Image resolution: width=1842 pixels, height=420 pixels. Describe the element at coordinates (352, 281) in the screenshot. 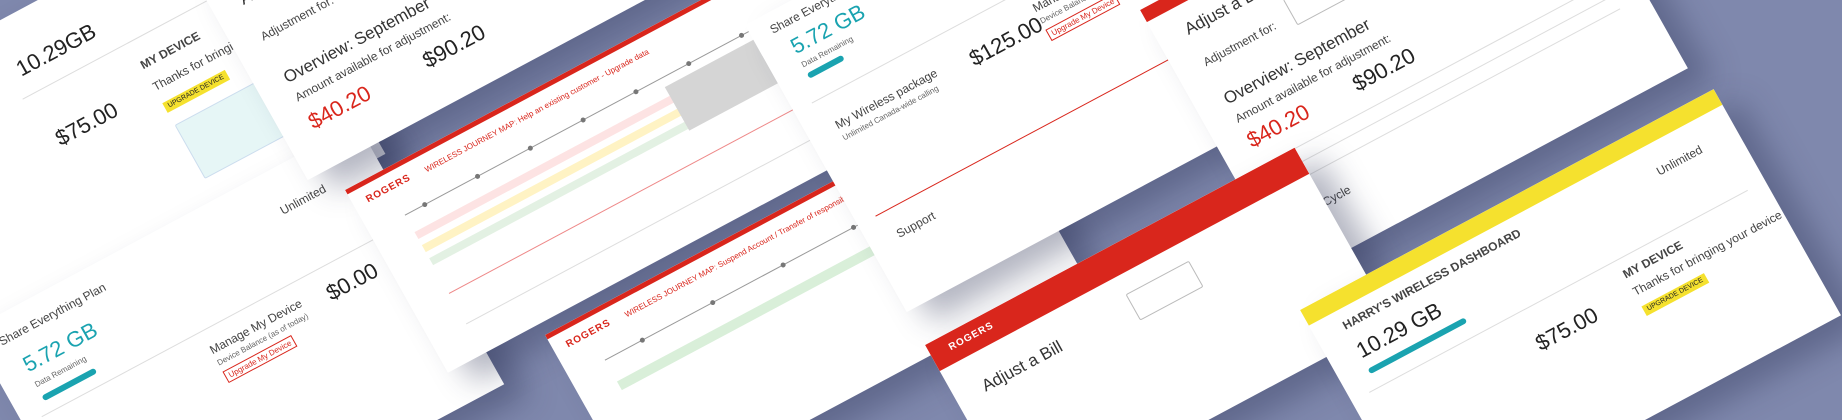

I see `device-price: $0.00` at that location.